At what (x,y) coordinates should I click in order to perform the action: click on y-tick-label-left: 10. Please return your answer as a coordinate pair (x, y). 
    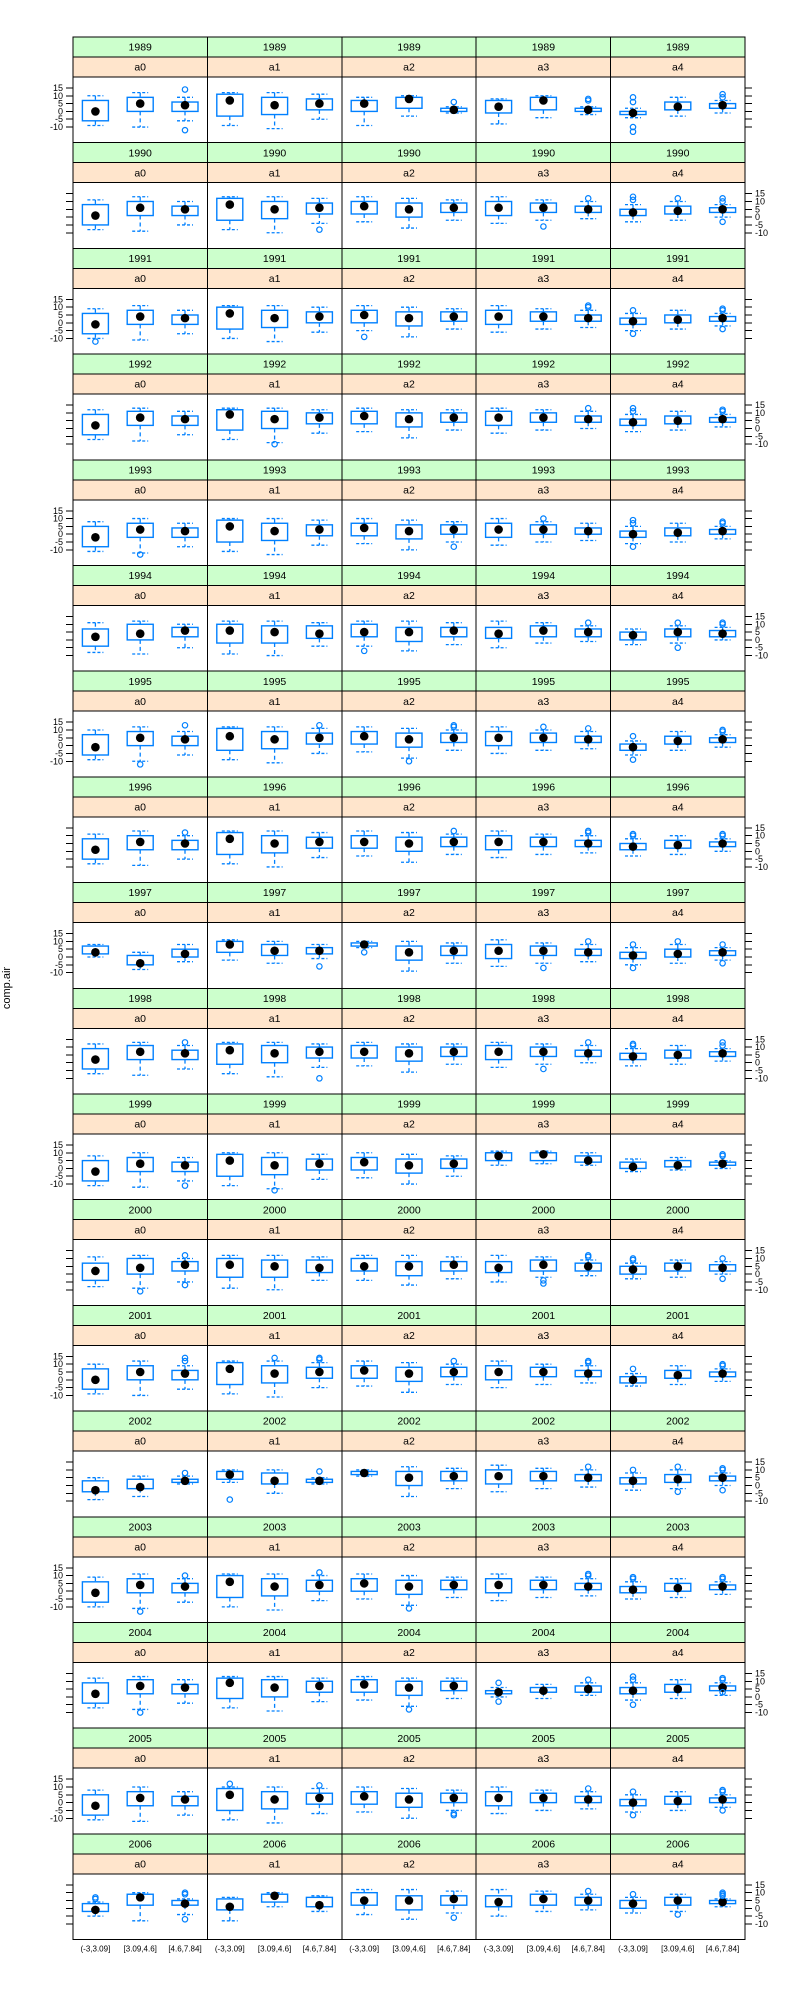
    Looking at the image, I should click on (58, 1364).